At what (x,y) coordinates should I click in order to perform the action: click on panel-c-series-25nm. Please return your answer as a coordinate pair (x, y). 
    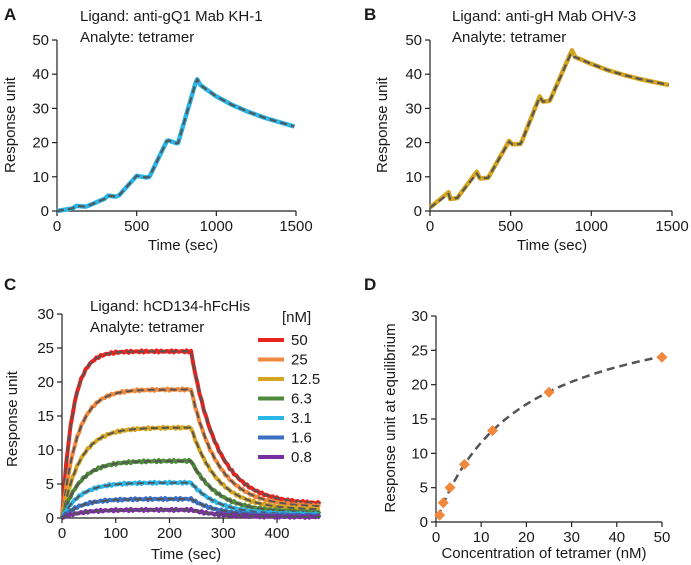
    Looking at the image, I should click on (191, 452).